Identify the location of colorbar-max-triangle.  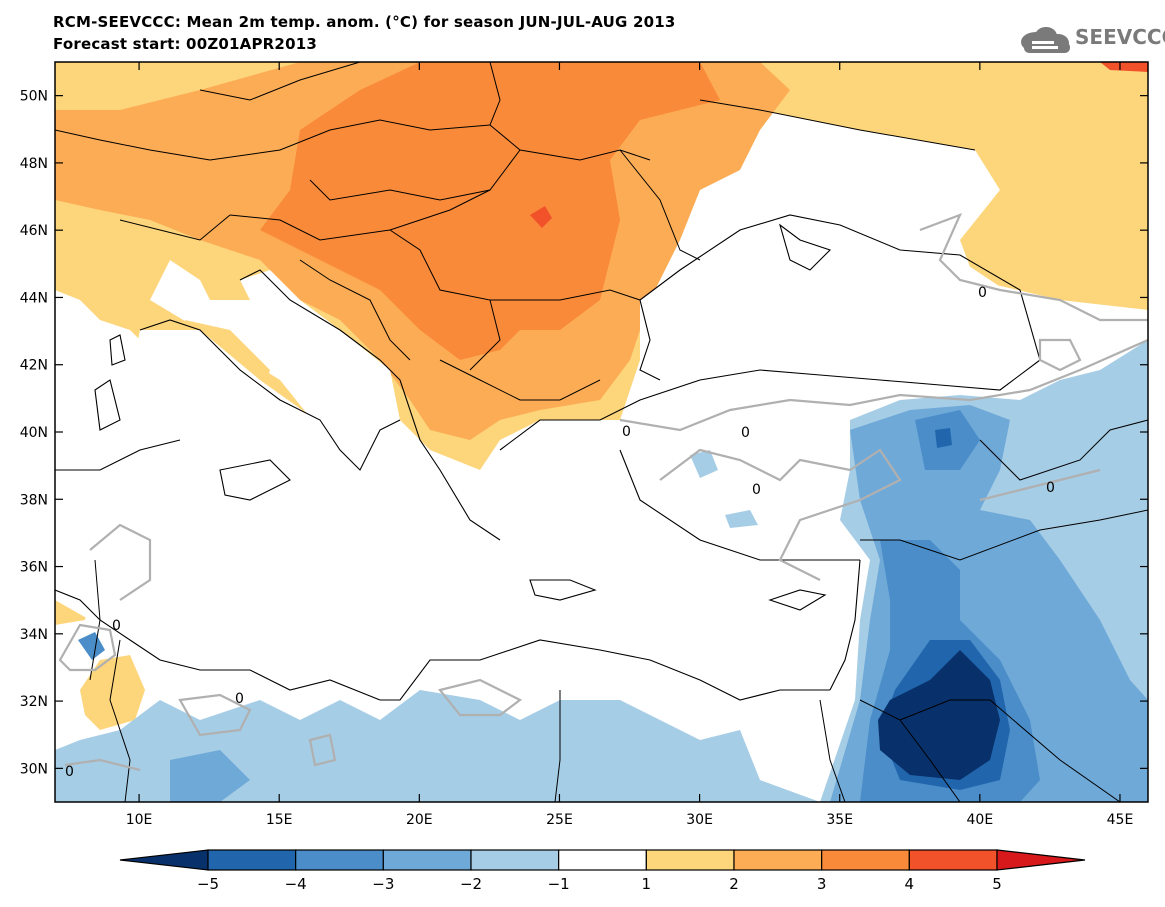
(1041, 860).